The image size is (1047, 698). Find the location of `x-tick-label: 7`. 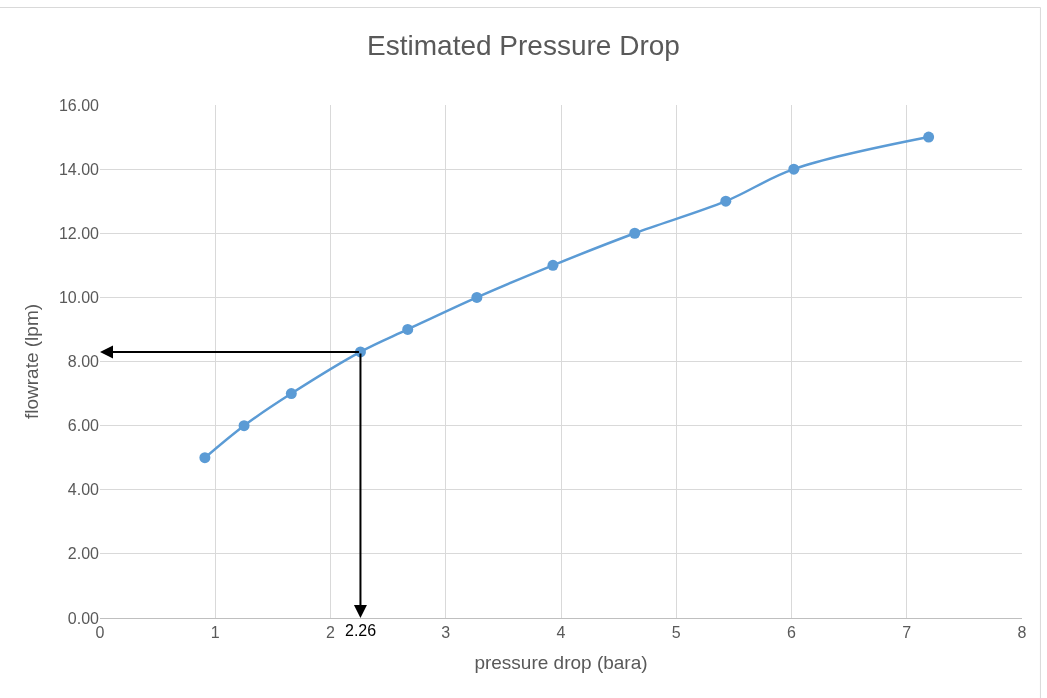

x-tick-label: 7 is located at coordinates (907, 633).